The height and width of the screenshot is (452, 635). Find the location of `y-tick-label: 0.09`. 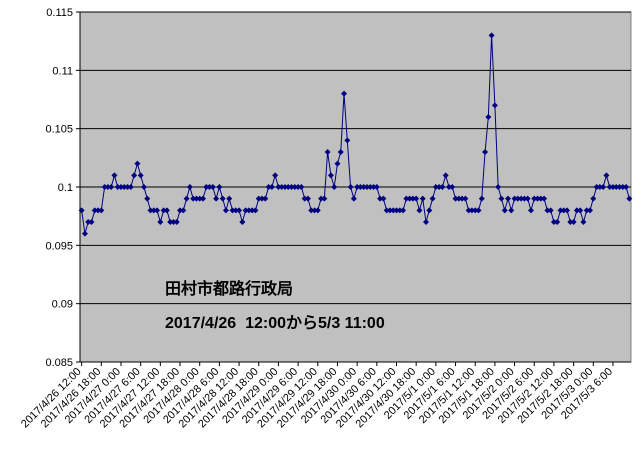

y-tick-label: 0.09 is located at coordinates (62, 305).